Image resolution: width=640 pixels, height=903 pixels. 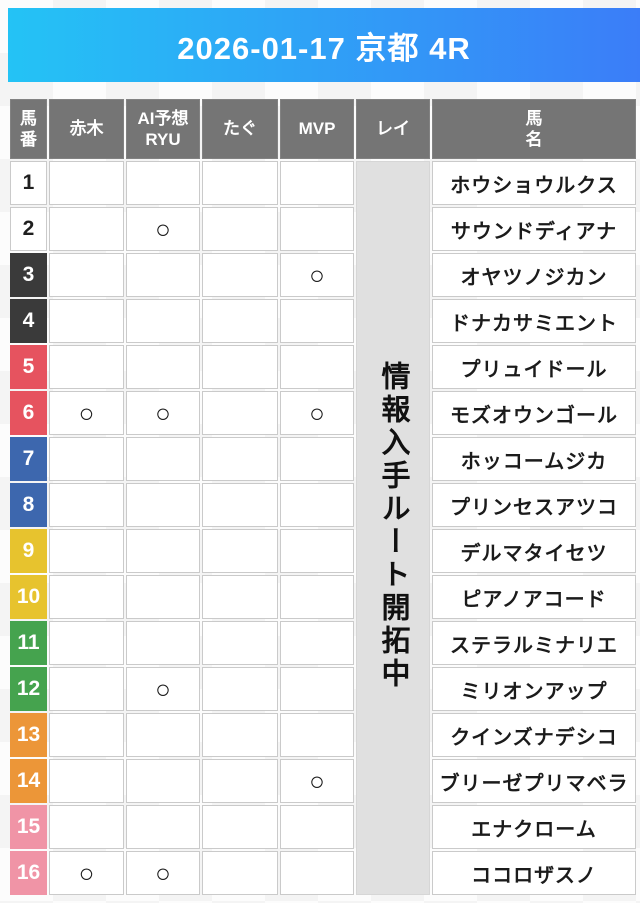 I want to click on rei-notice-text: 情報入手ルート開拓中, so click(x=393, y=525).